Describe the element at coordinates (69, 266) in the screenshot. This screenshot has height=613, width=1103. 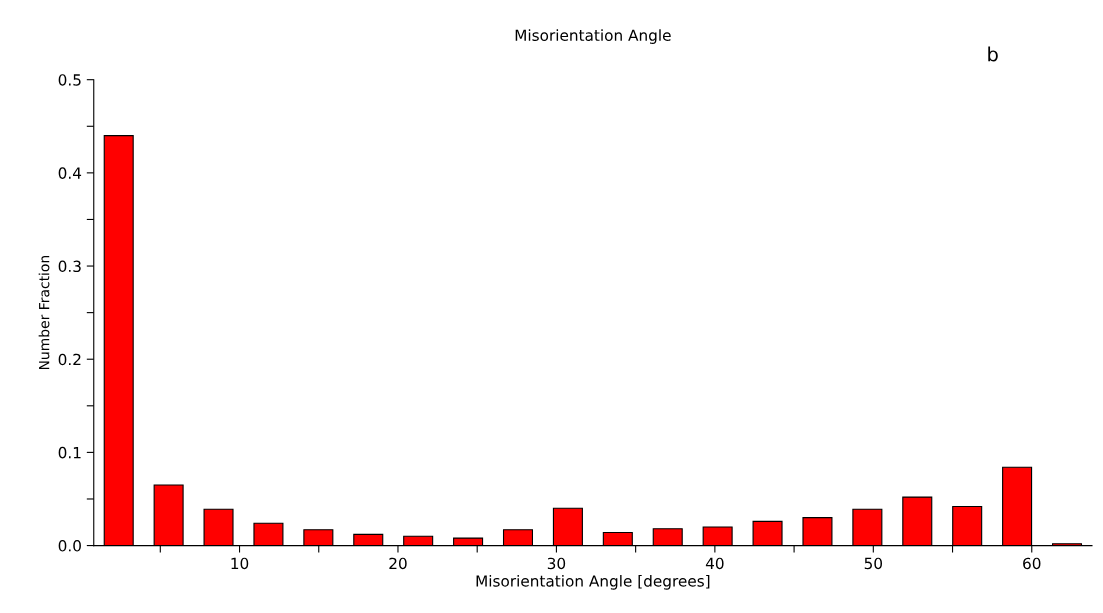
I see `y-tick-label: 0.3` at that location.